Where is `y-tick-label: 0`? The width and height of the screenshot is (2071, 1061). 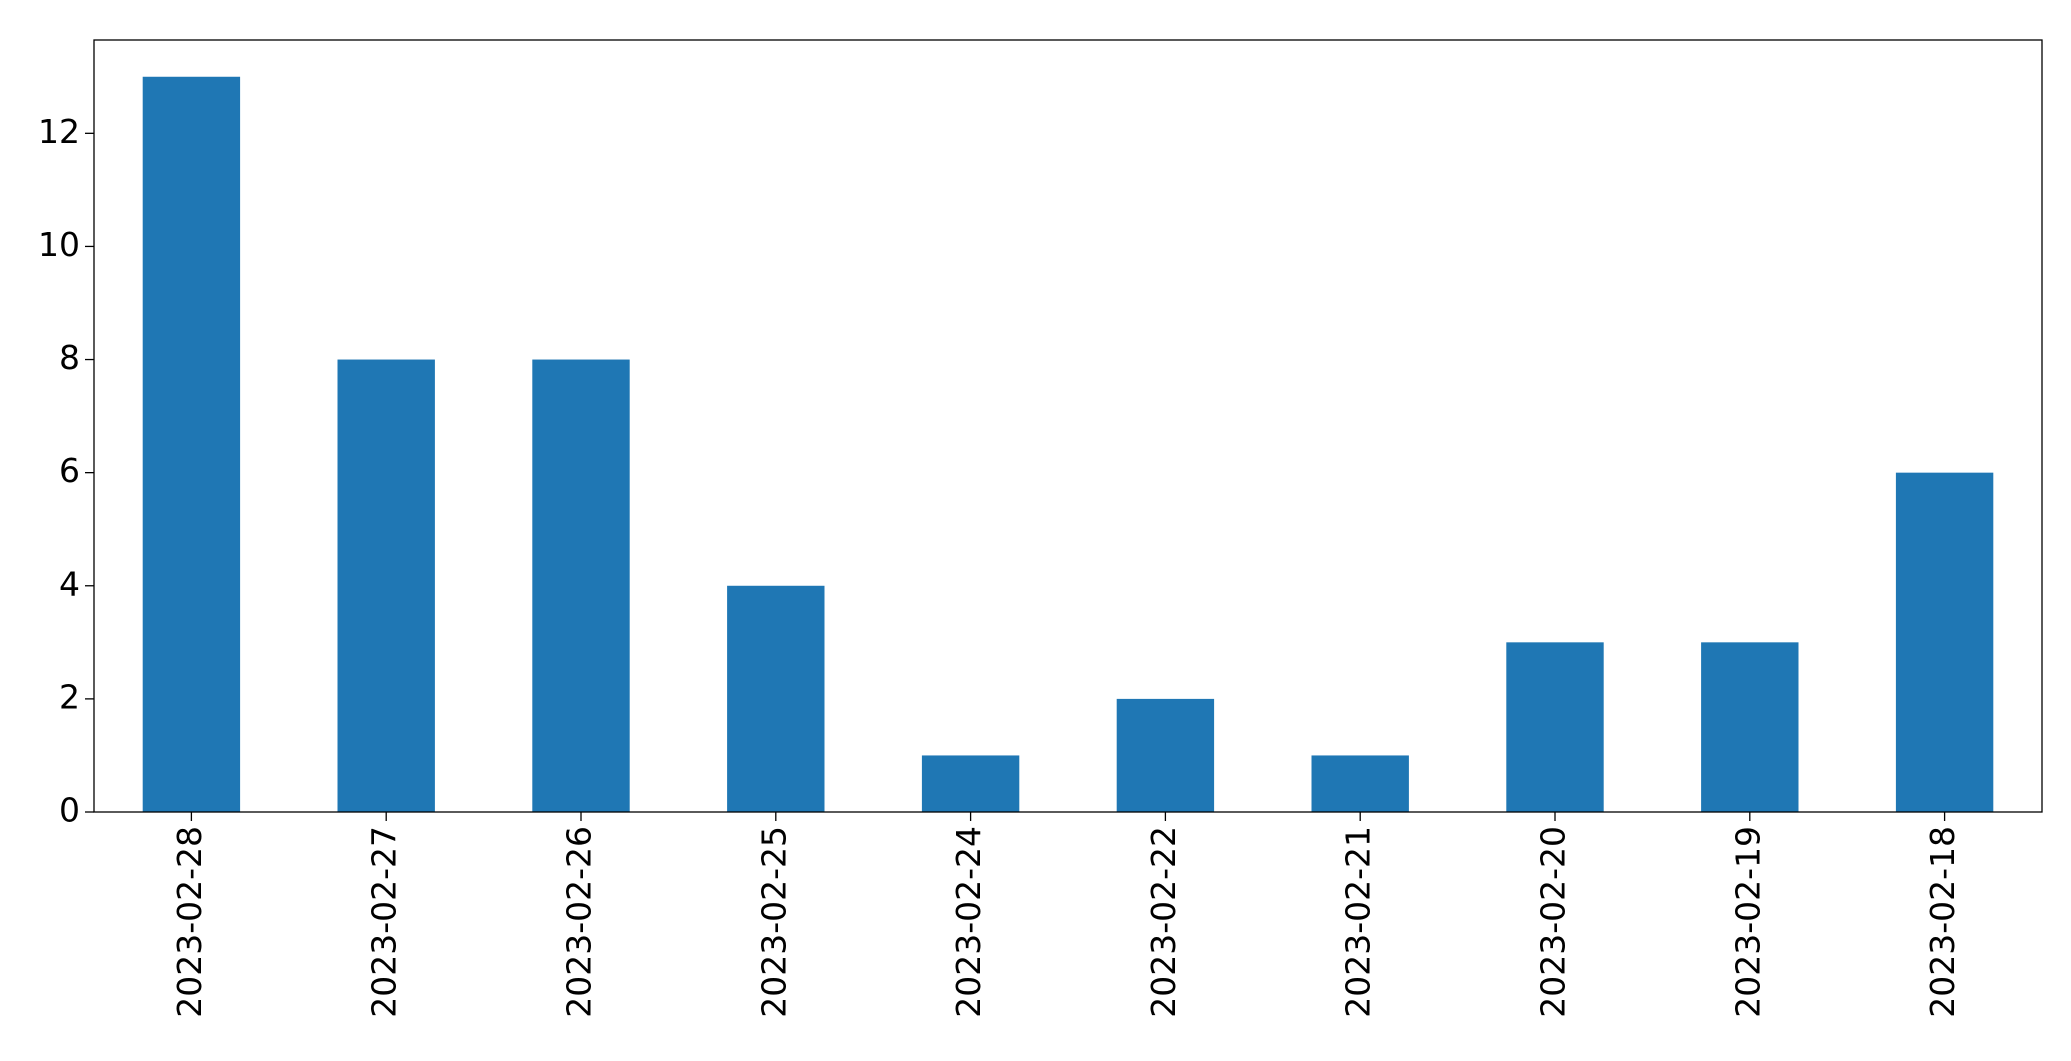 y-tick-label: 0 is located at coordinates (69, 810).